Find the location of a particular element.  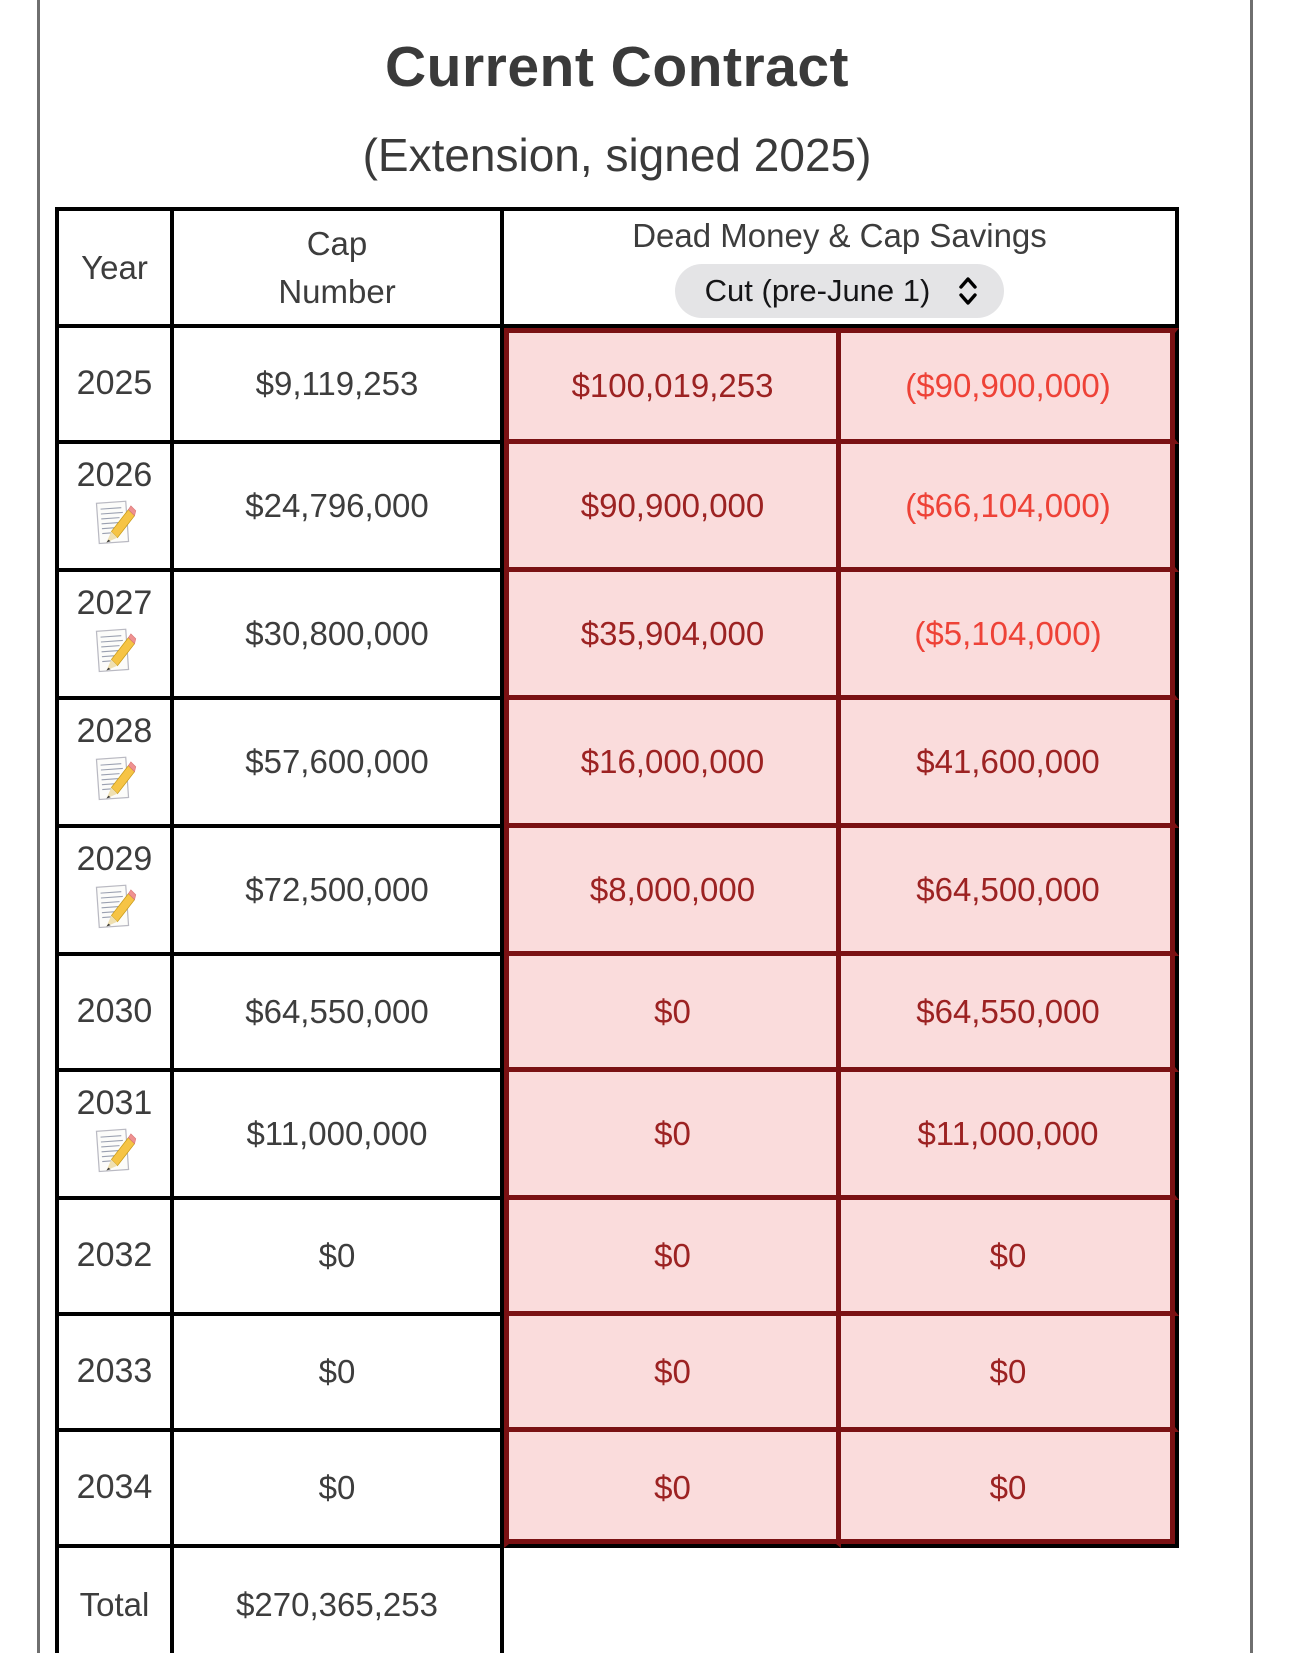

page-subtitle: (Extension, signed 2025) is located at coordinates (617, 155).